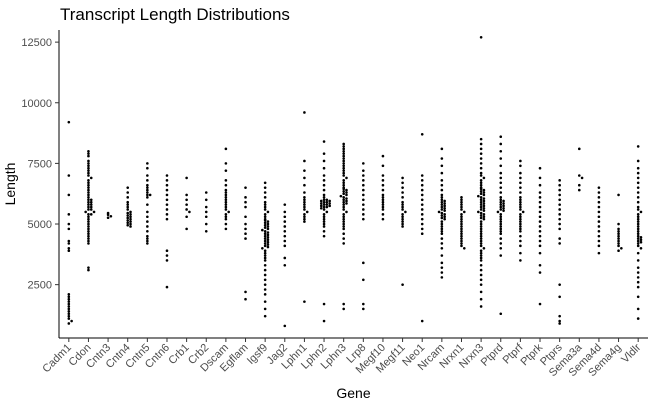 This screenshot has width=654, height=404. I want to click on x-tick-label: Igsf9, so click(257, 354).